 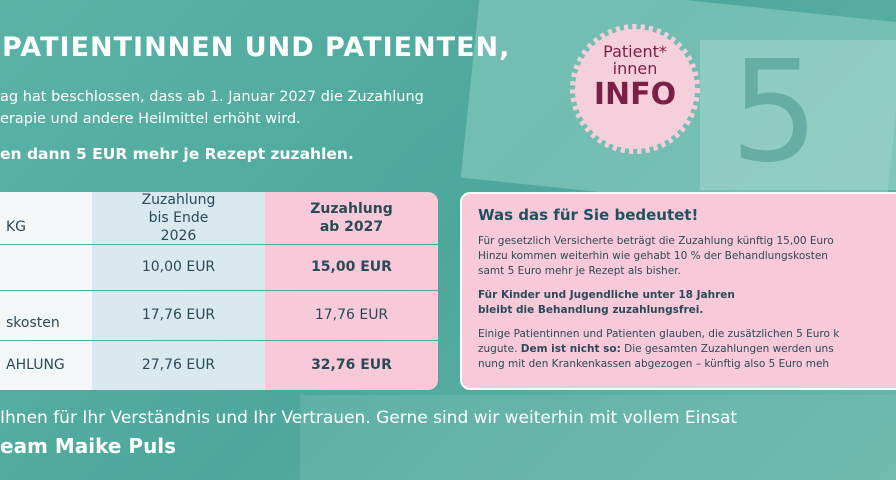 I want to click on row-cell: 10,00 EUR, so click(x=178, y=267).